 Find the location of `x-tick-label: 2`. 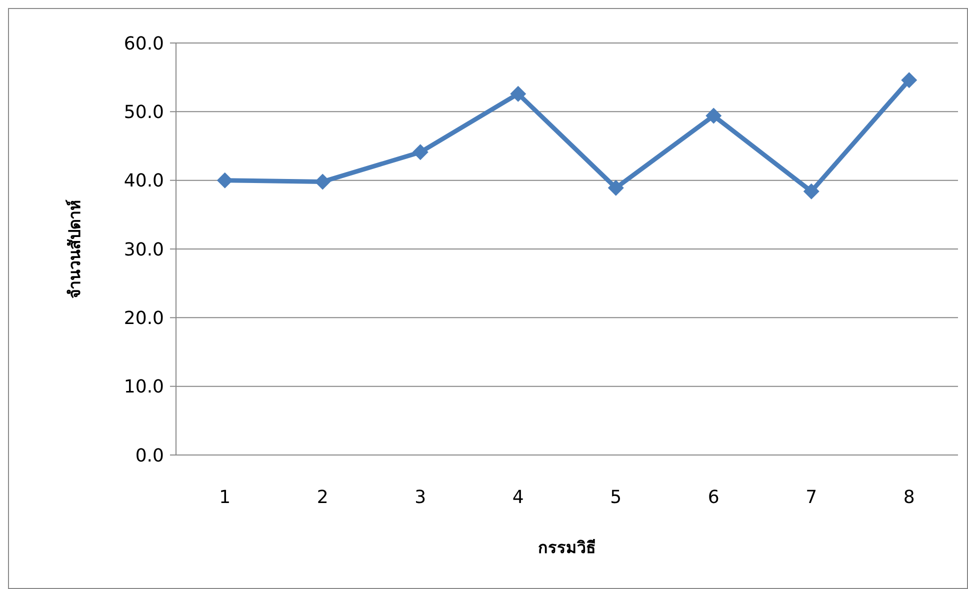

x-tick-label: 2 is located at coordinates (322, 497).